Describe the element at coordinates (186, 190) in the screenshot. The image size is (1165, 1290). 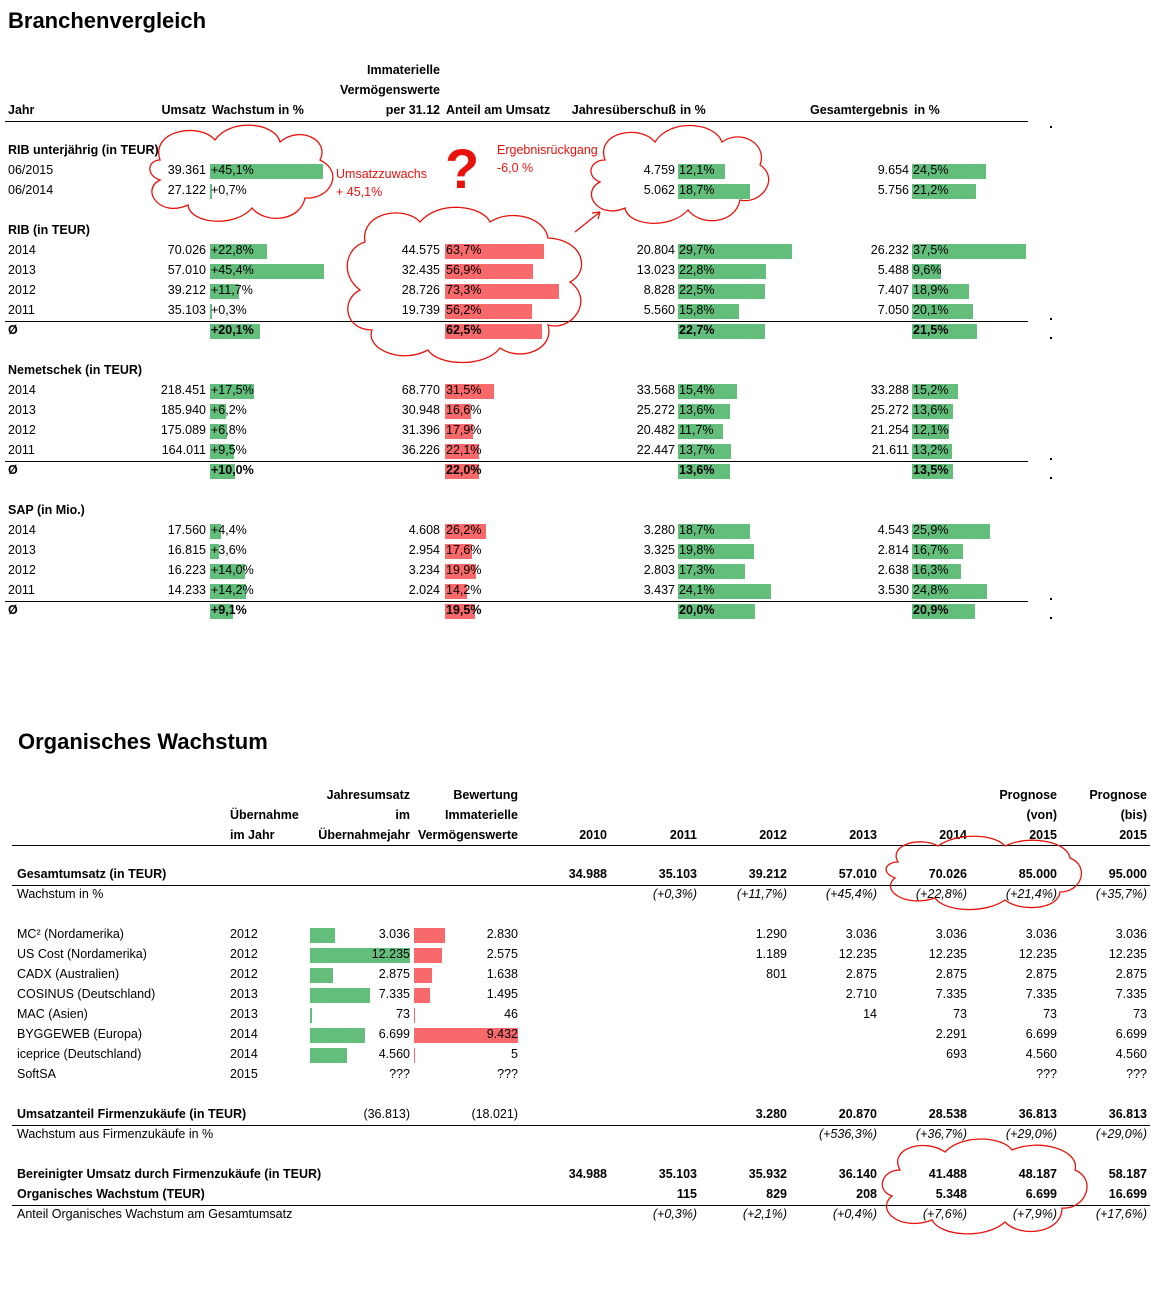
I see `umsatz-value: 27.122` at that location.